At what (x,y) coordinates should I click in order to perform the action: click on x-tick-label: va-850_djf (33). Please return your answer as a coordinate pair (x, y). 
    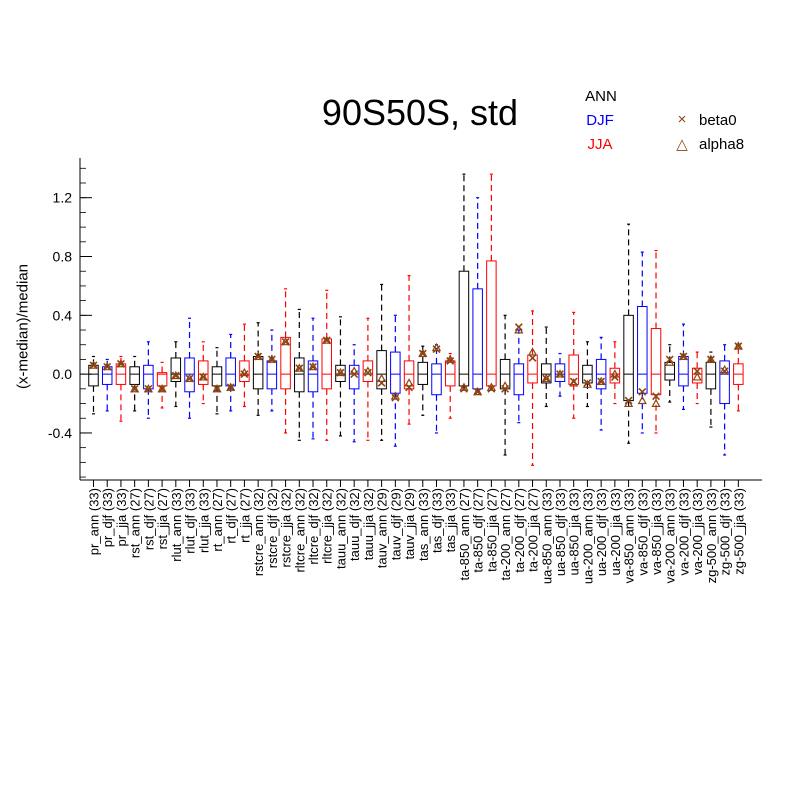
    Looking at the image, I should click on (642, 531).